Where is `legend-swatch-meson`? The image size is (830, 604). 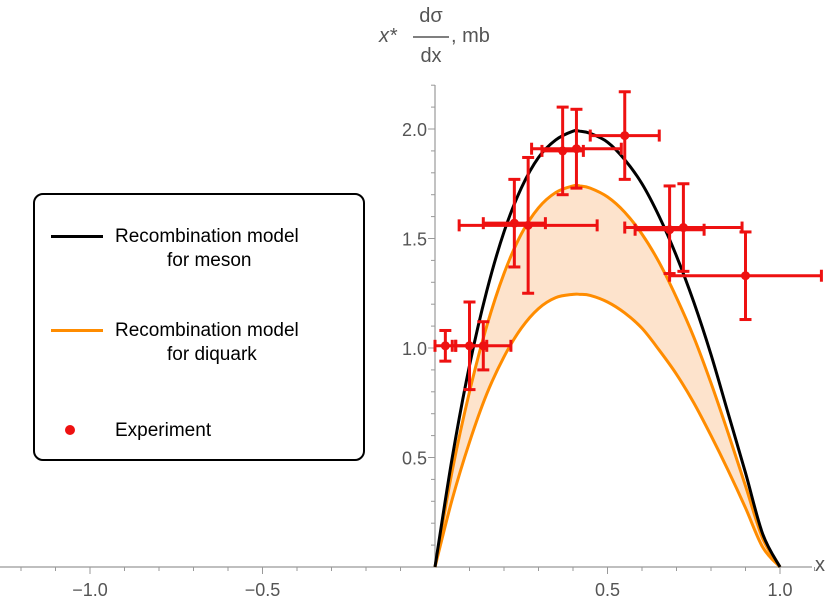
legend-swatch-meson is located at coordinates (77, 236).